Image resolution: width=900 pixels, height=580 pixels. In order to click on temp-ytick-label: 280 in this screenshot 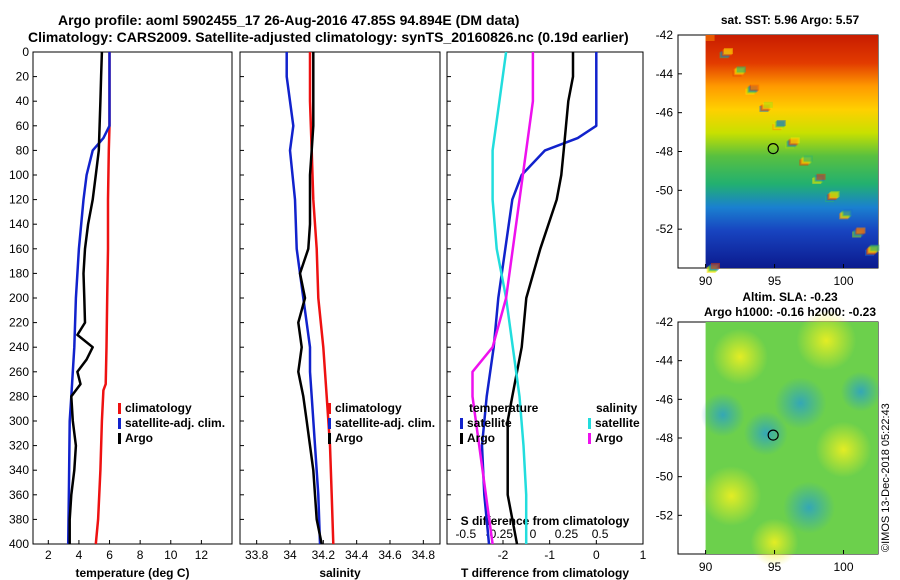, I will do `click(19, 396)`.